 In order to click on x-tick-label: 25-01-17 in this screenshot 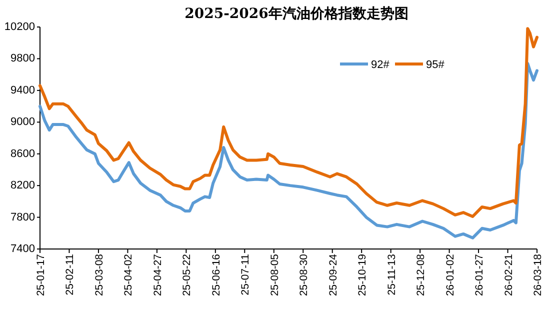, I will do `click(41, 275)`.